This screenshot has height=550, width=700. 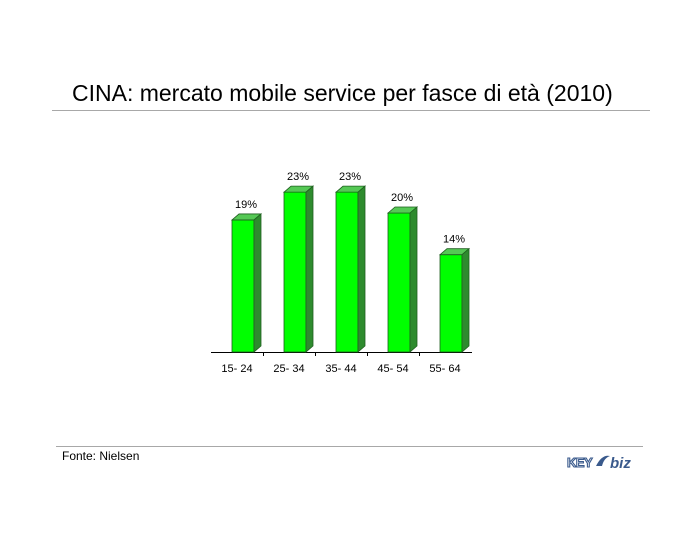 I want to click on x-tick-label-5: 55- 64, so click(x=444, y=369).